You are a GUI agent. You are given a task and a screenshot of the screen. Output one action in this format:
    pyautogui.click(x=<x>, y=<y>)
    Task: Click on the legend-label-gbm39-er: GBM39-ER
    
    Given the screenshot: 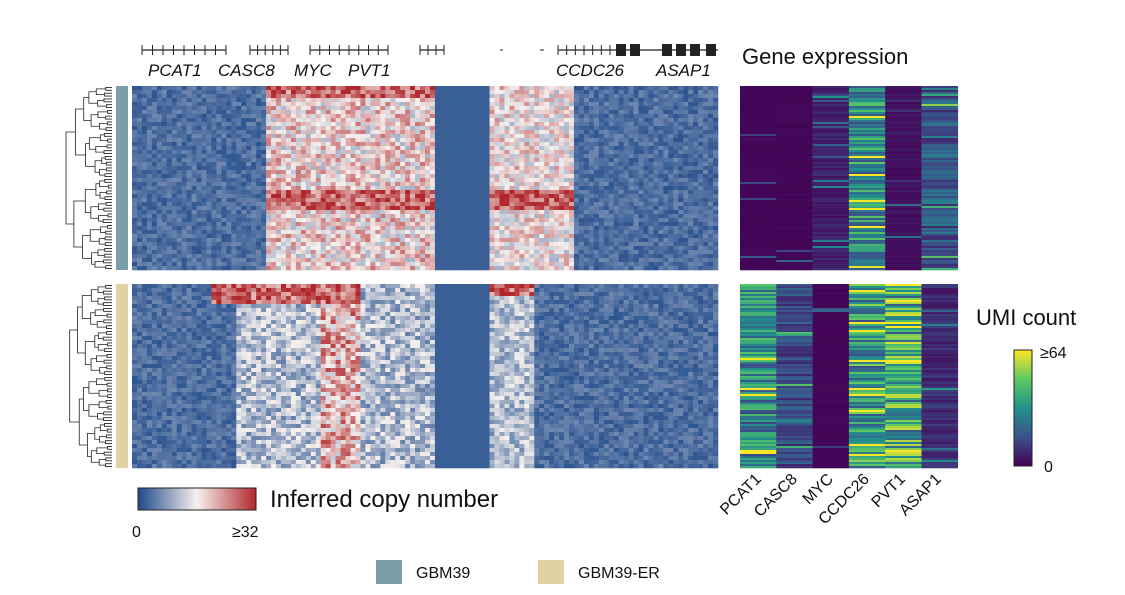 What is the action you would take?
    pyautogui.click(x=619, y=573)
    